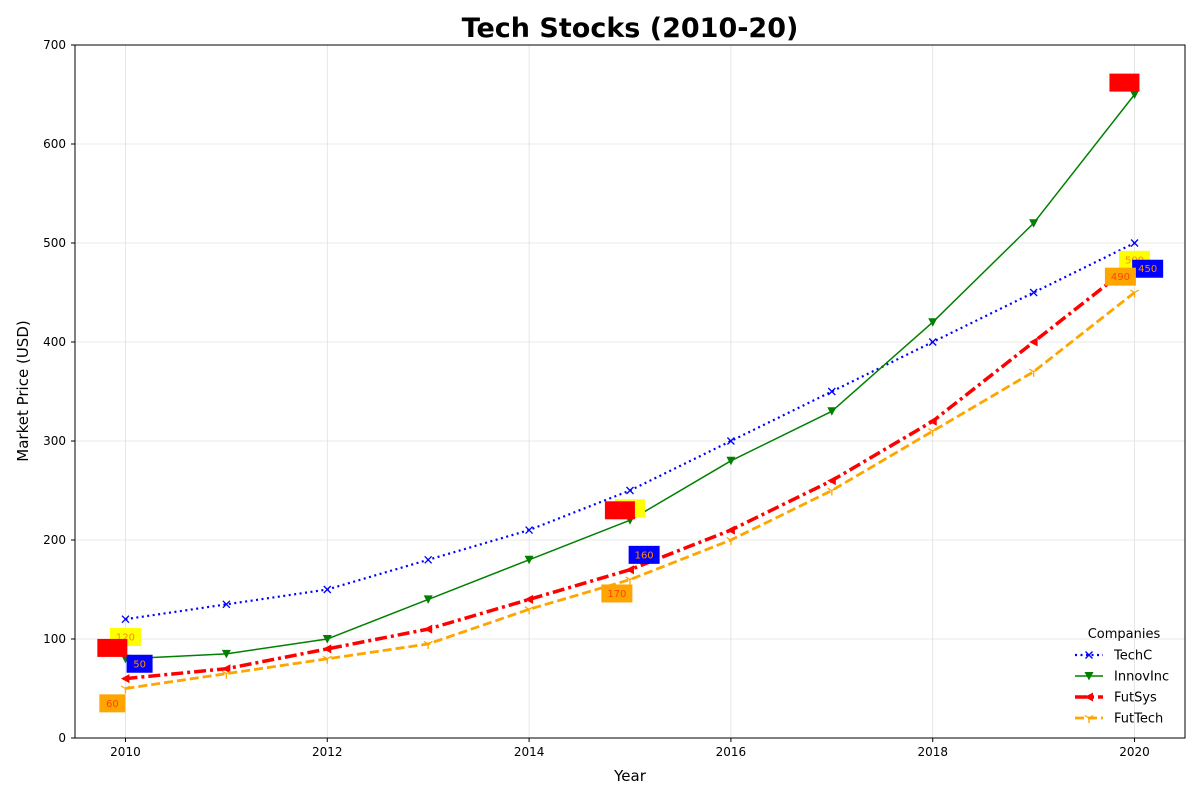 This screenshot has height=800, width=1200. I want to click on y-tick-label: 600, so click(54, 144).